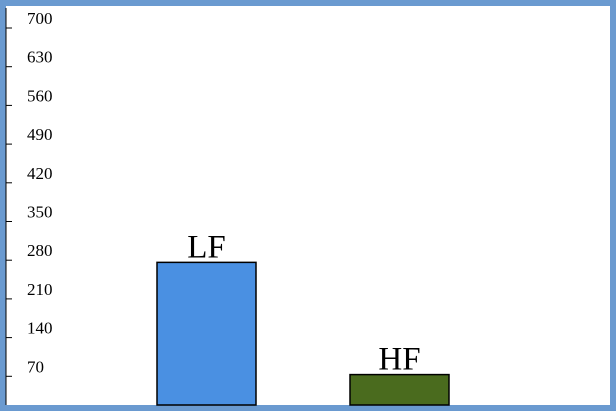 The image size is (616, 414). What do you see at coordinates (206, 333) in the screenshot?
I see `bar-lf` at bounding box center [206, 333].